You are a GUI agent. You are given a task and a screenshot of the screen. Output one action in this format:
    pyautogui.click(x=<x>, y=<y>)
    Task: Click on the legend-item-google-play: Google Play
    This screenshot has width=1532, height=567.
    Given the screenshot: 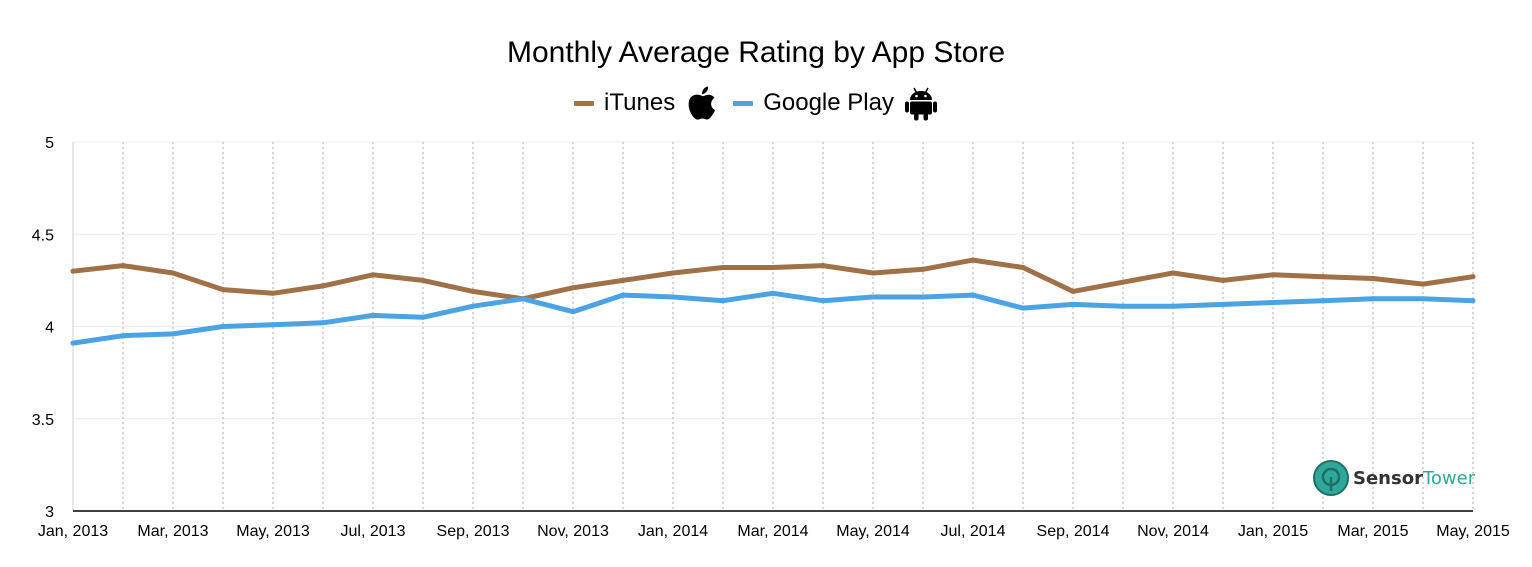 What is the action you would take?
    pyautogui.click(x=835, y=103)
    